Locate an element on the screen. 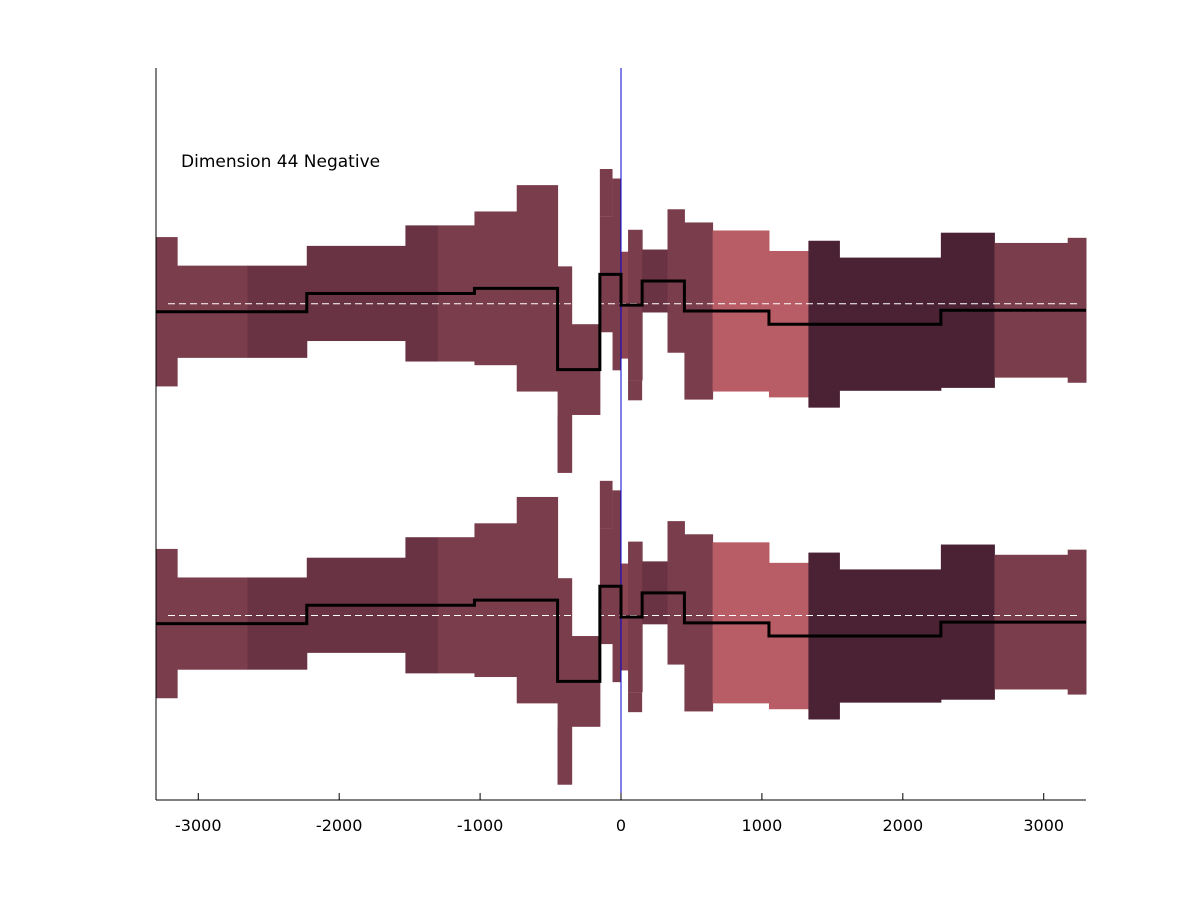  x-tick-label: 1000 is located at coordinates (762, 825).